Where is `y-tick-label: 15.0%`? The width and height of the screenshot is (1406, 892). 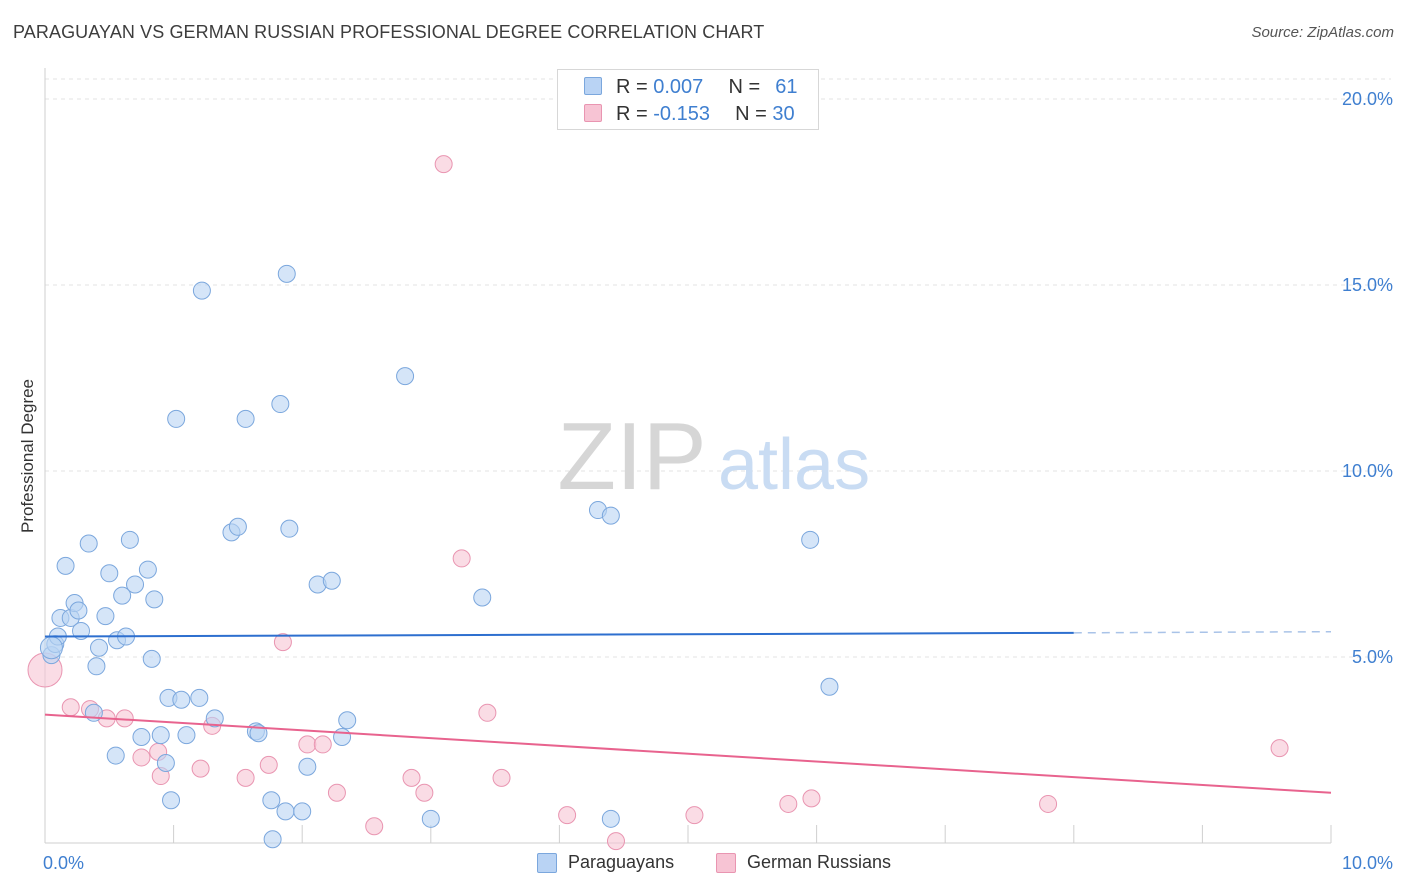
y-tick-label: 15.0% is located at coordinates (1367, 285).